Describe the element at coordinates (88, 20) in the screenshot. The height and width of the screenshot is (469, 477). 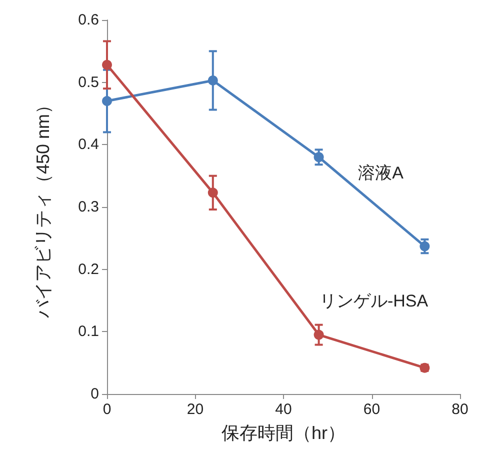
I see `y-tick-label: 0.6` at that location.